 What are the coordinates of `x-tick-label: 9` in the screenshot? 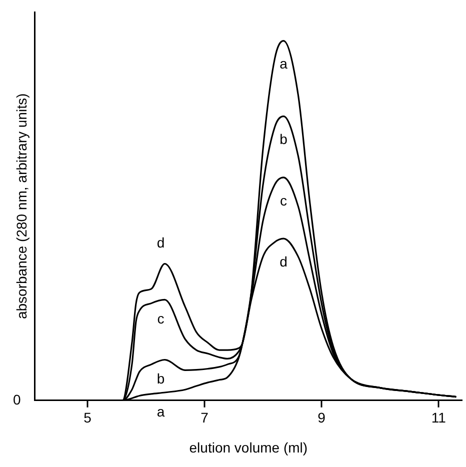 It's located at (322, 418).